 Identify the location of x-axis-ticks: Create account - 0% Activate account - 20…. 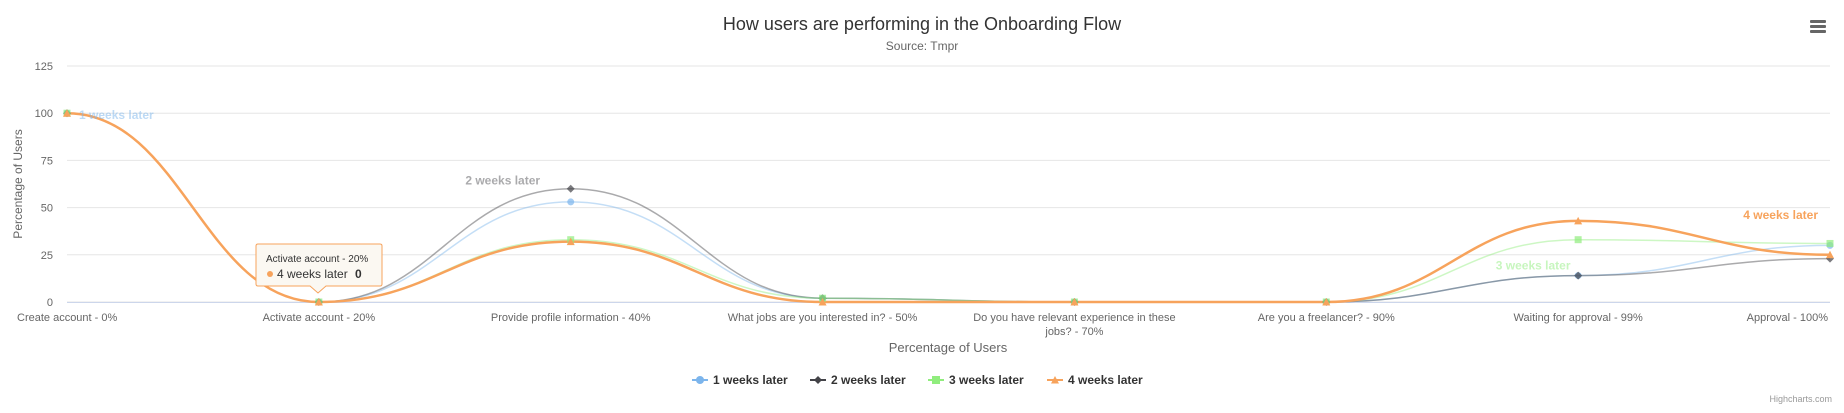
(922, 325).